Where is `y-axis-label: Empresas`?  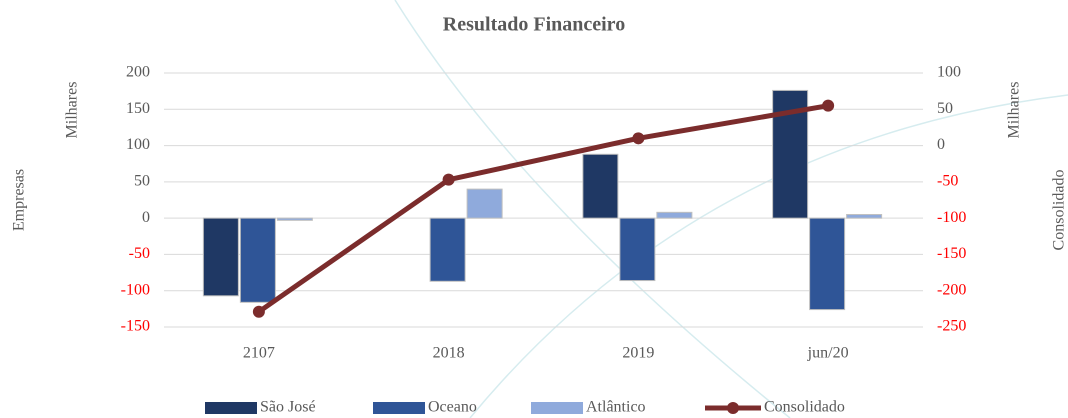
y-axis-label: Empresas is located at coordinates (19, 200).